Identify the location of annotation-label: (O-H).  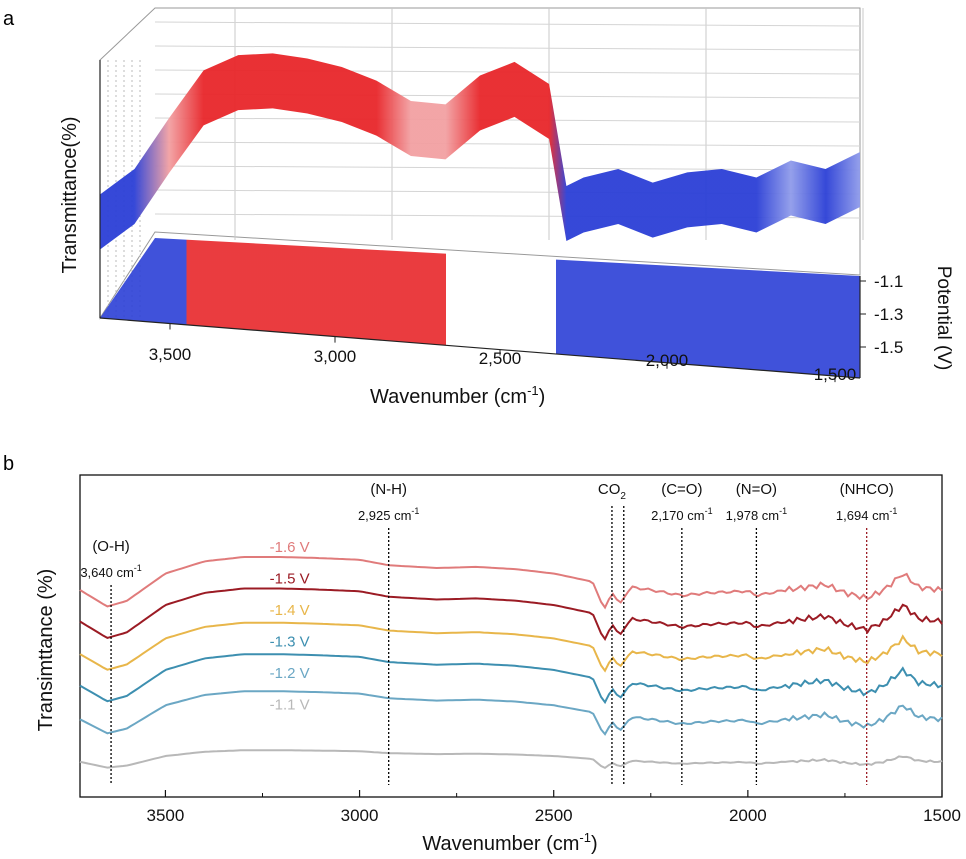
(111, 546).